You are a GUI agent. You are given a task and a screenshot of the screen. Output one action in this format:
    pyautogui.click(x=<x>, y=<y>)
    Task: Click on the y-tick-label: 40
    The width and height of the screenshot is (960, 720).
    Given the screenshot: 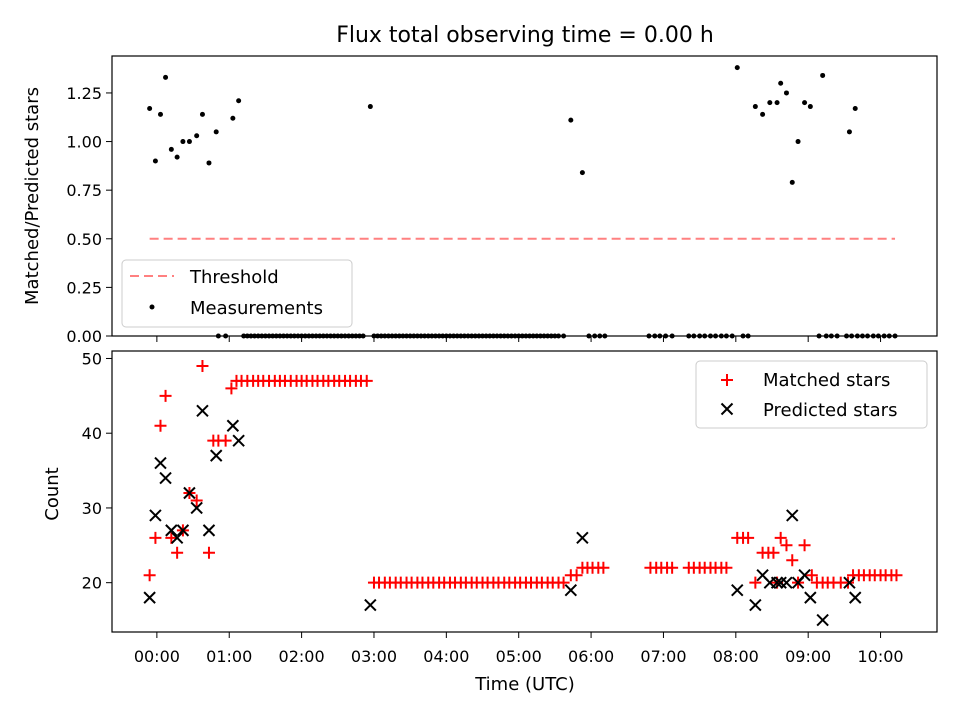 What is the action you would take?
    pyautogui.click(x=92, y=433)
    